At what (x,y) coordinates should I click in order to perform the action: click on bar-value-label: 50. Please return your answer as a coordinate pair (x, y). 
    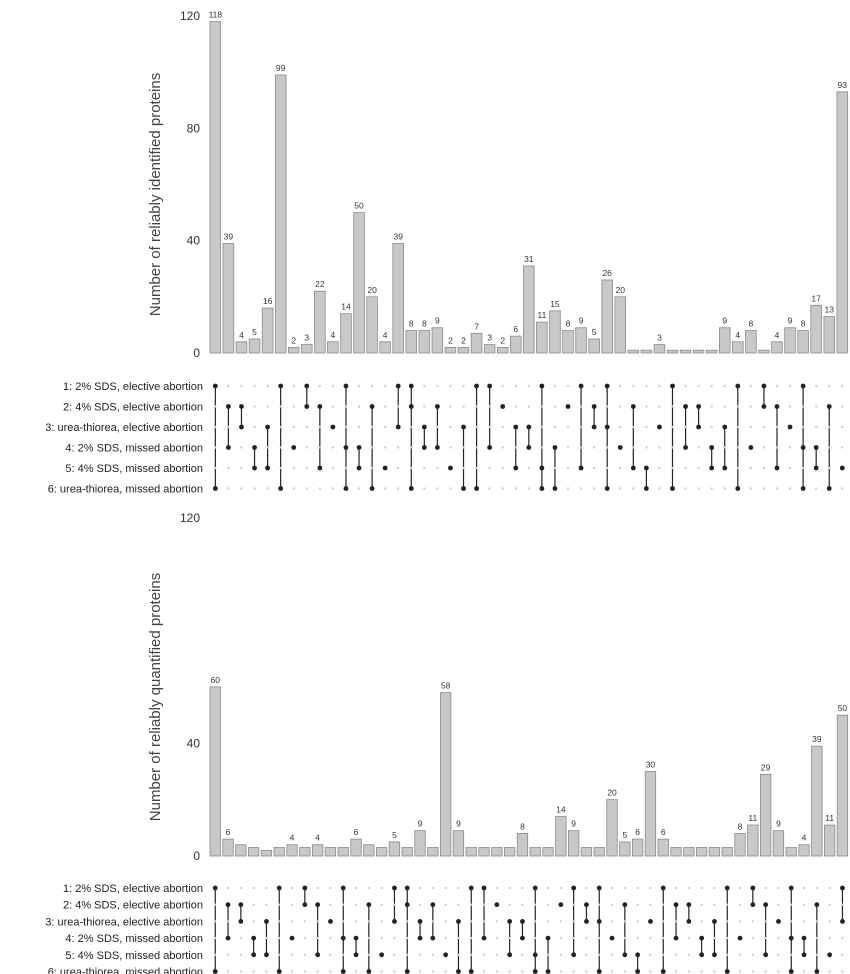
    Looking at the image, I should click on (359, 206).